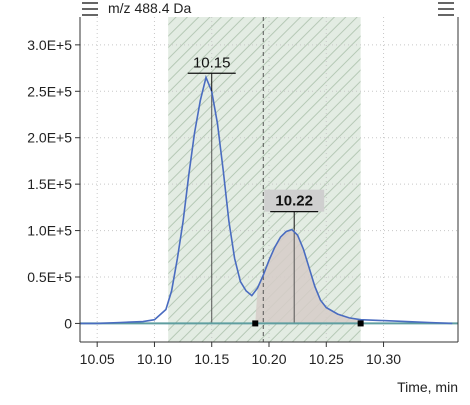 The height and width of the screenshot is (405, 470). What do you see at coordinates (154, 359) in the screenshot?
I see `x-tick-label: 10.10` at bounding box center [154, 359].